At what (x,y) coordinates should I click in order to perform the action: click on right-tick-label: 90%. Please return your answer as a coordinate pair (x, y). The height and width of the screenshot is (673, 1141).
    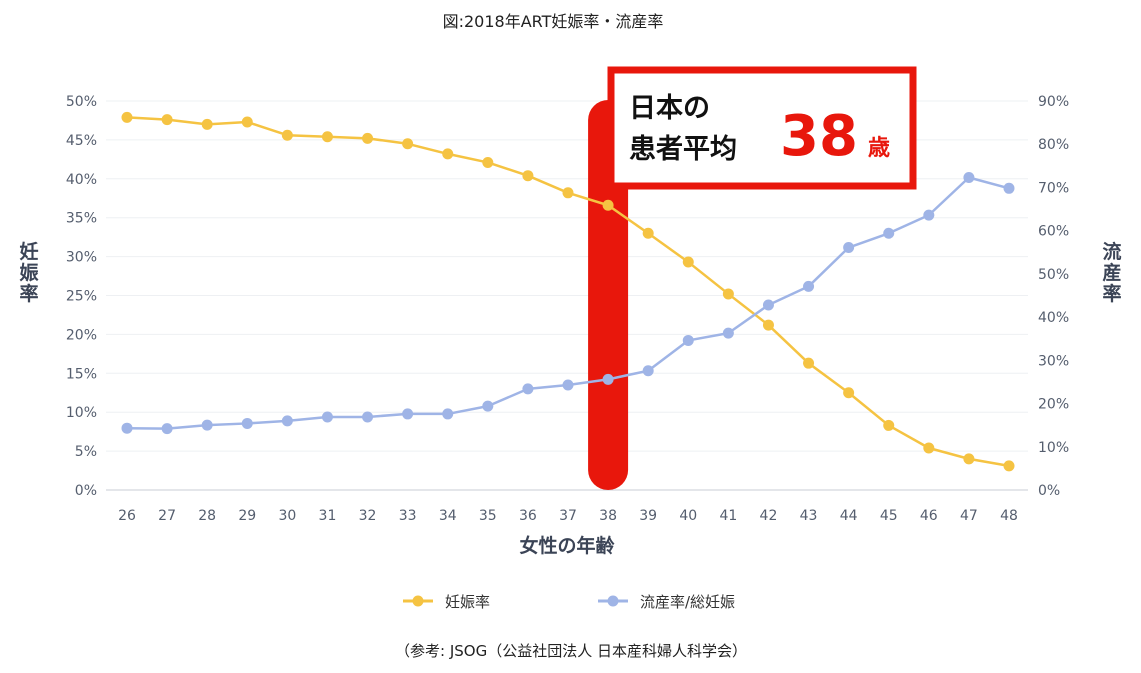
    Looking at the image, I should click on (1053, 102).